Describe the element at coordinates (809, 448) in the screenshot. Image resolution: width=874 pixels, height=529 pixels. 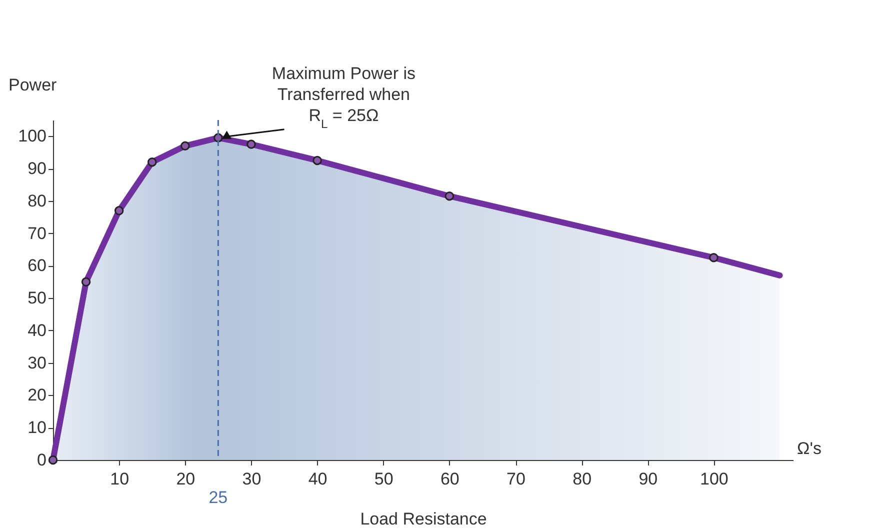
I see `text: Ω's` at that location.